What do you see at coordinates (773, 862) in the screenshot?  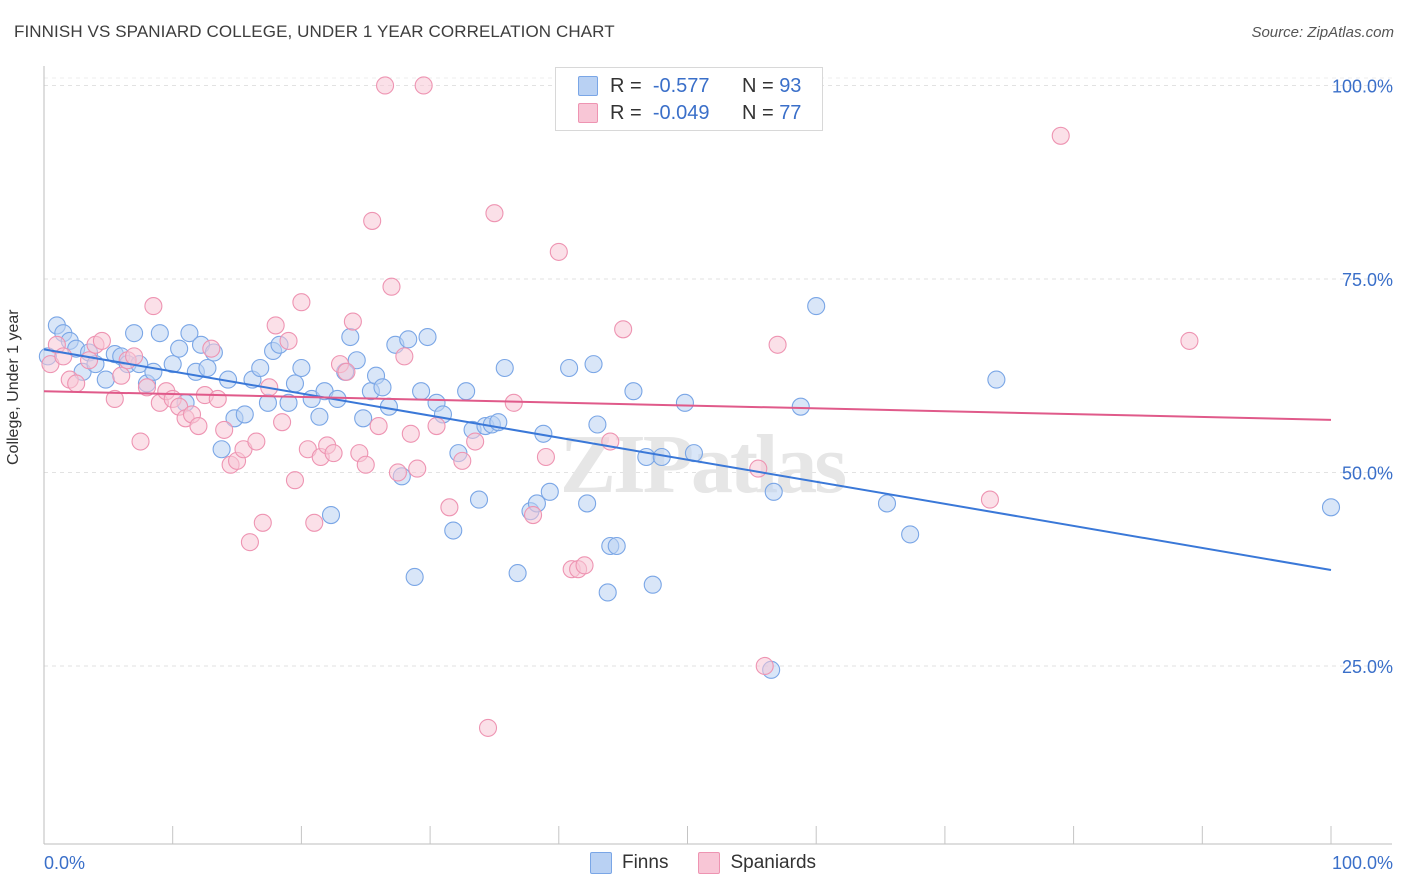 I see `spaniards-label: Spaniards` at bounding box center [773, 862].